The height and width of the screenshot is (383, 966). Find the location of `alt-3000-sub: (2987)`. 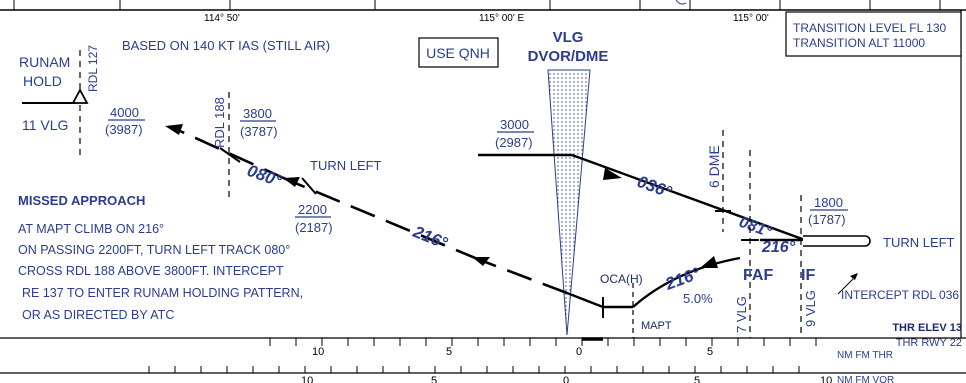

alt-3000-sub: (2987) is located at coordinates (514, 142).